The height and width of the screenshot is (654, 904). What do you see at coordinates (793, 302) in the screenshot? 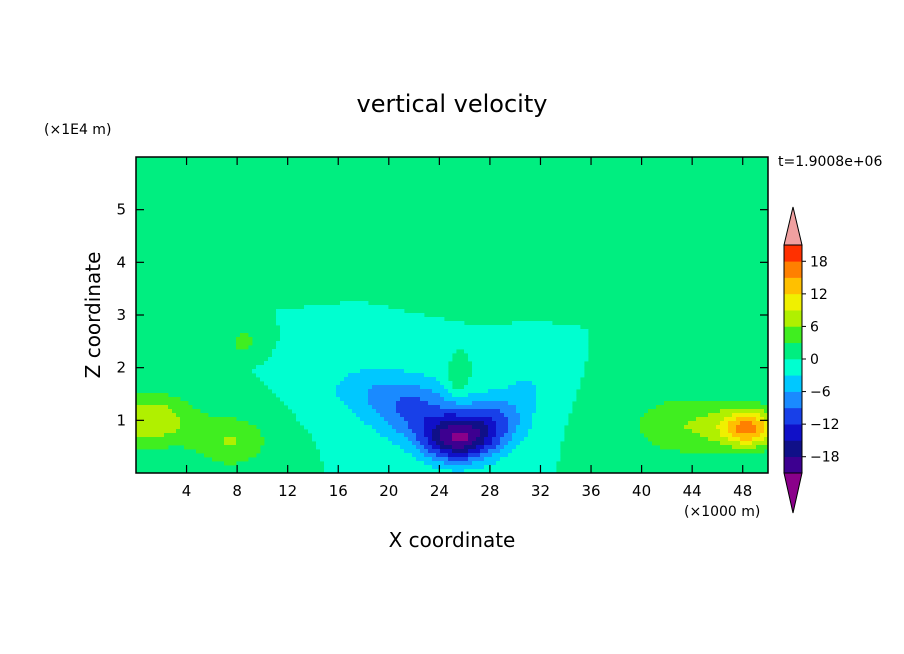
I see `colorbar-segment` at bounding box center [793, 302].